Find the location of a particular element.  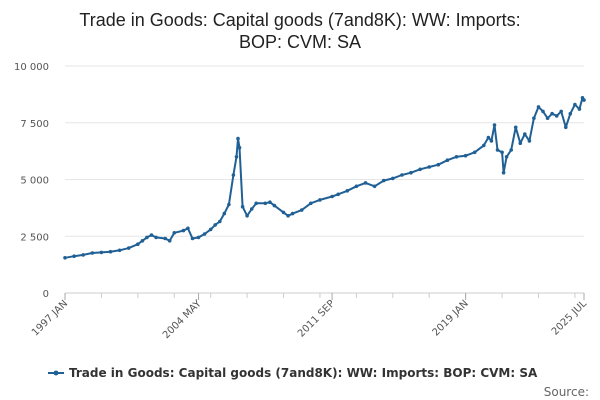

x-tick-label: 2019 JAN is located at coordinates (451, 318).